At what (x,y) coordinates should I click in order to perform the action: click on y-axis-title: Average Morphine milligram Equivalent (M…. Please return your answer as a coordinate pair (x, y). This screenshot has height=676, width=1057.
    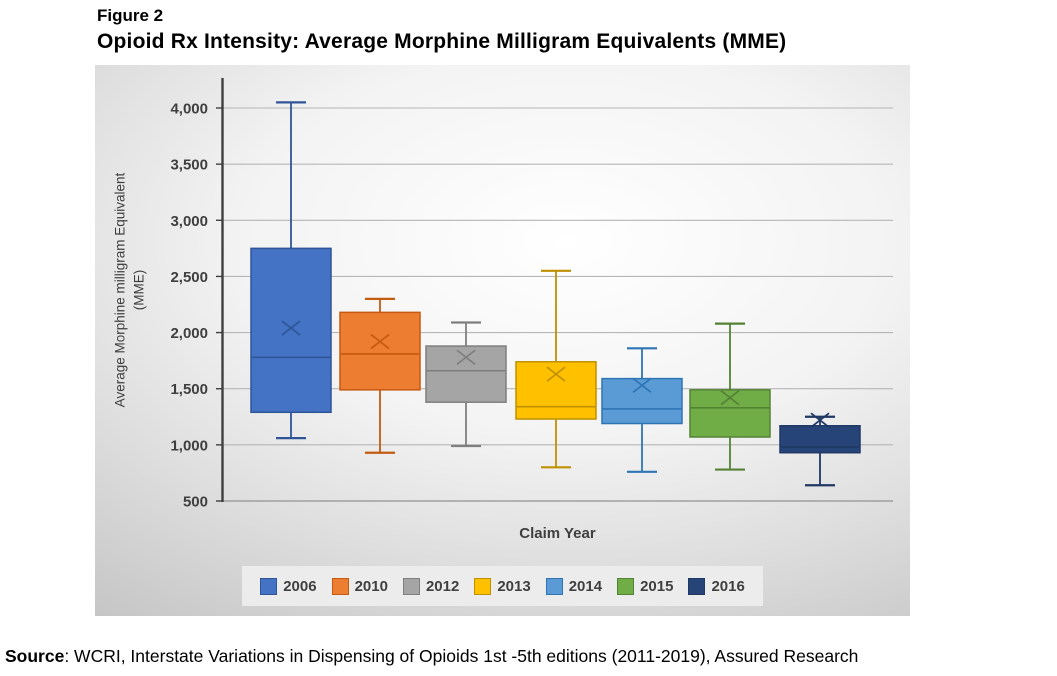
    Looking at the image, I should click on (134, 290).